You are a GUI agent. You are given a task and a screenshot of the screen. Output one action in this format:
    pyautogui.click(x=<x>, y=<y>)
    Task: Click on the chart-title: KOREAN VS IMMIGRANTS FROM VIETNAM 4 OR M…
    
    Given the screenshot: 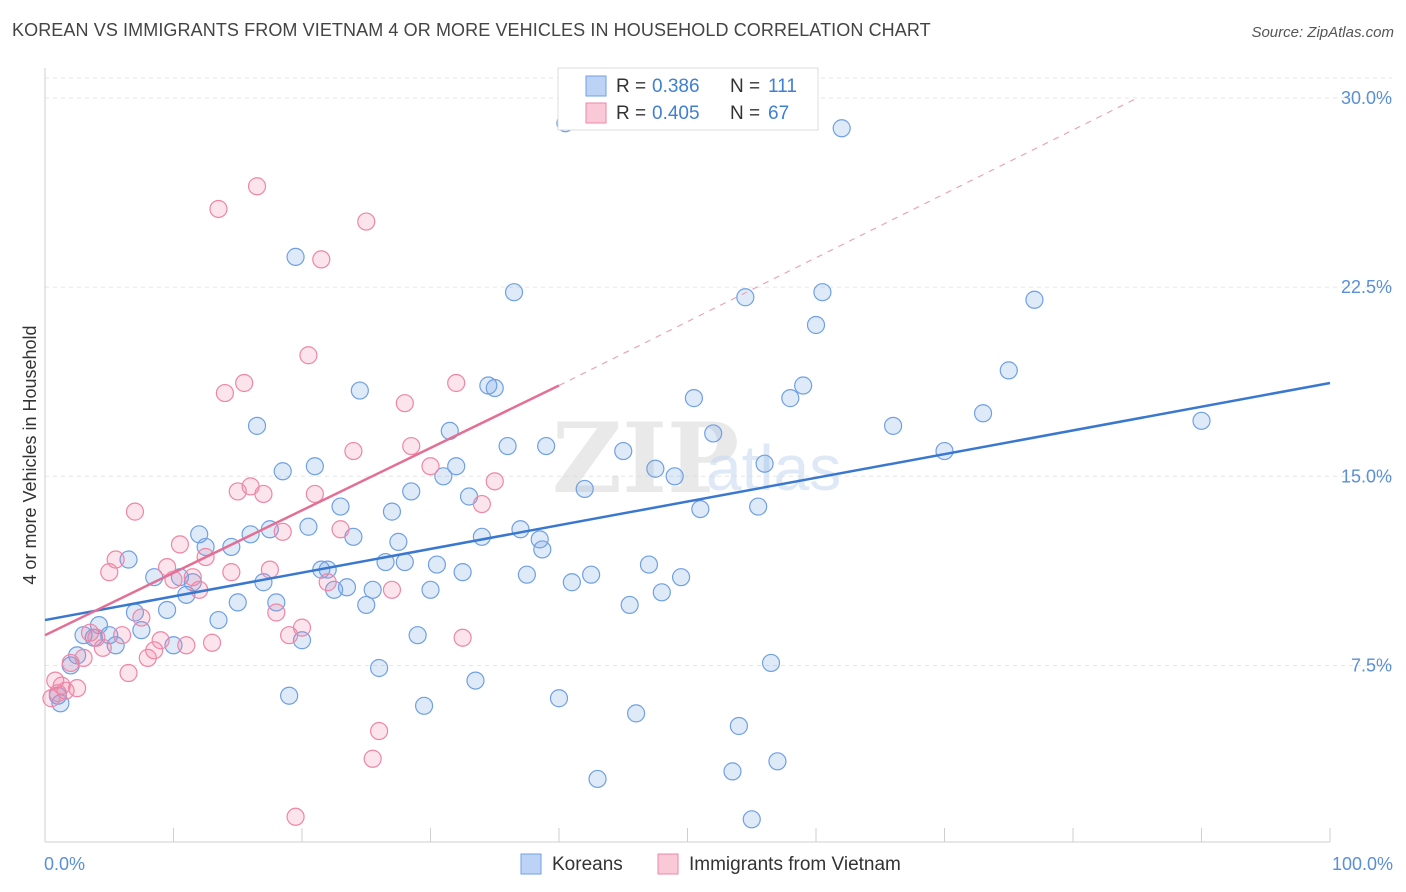 What is the action you would take?
    pyautogui.click(x=471, y=30)
    